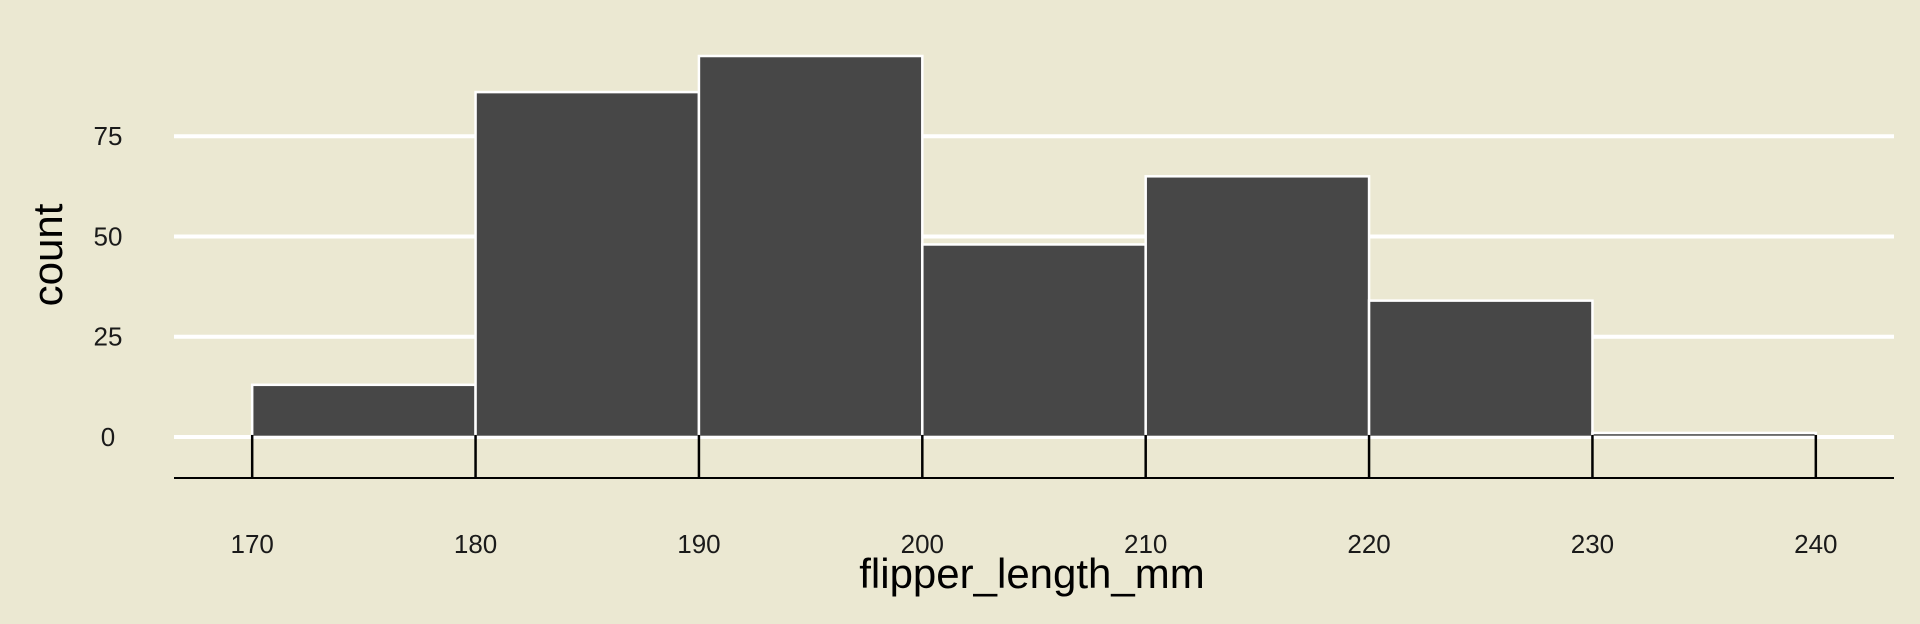 The height and width of the screenshot is (624, 1920). Describe the element at coordinates (108, 437) in the screenshot. I see `y-tick-label-0: 0` at that location.